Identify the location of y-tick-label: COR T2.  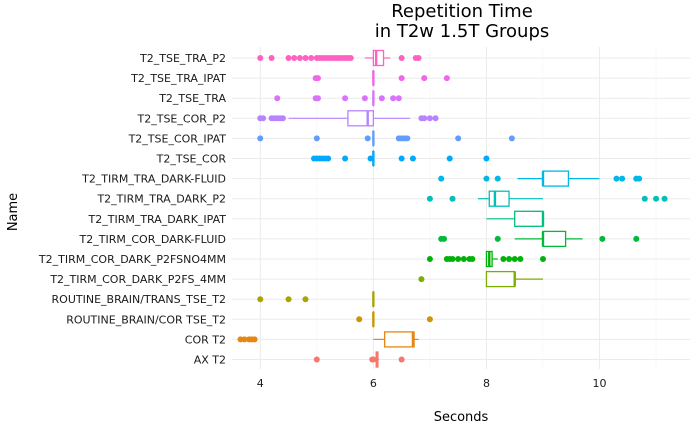
(205, 339).